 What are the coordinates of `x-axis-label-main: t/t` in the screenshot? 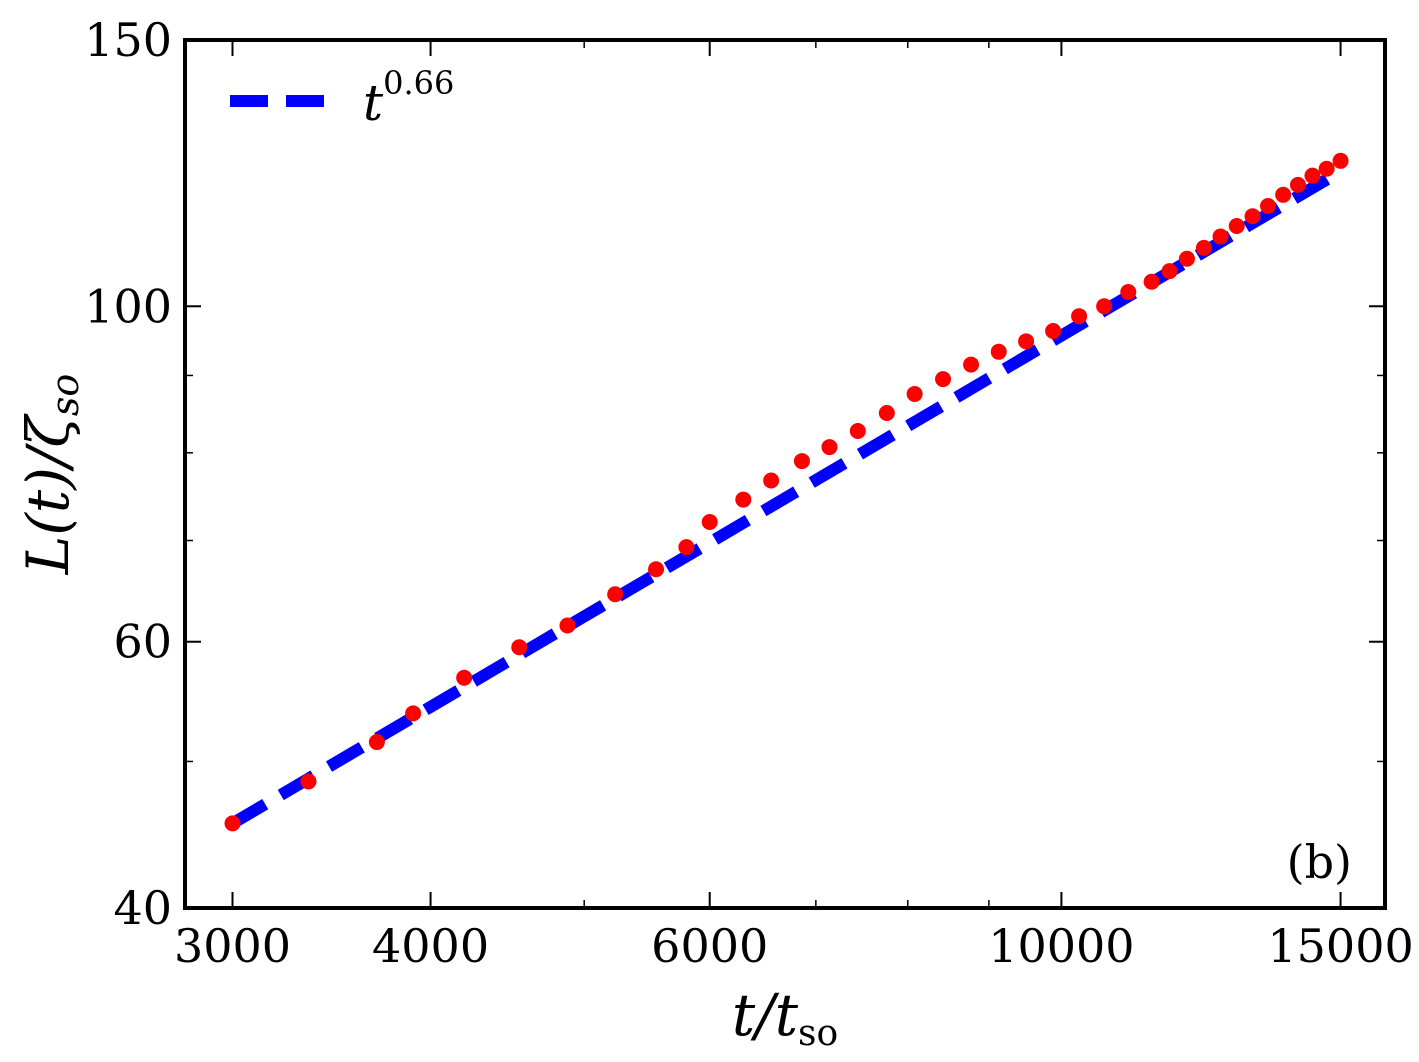 It's located at (765, 1015).